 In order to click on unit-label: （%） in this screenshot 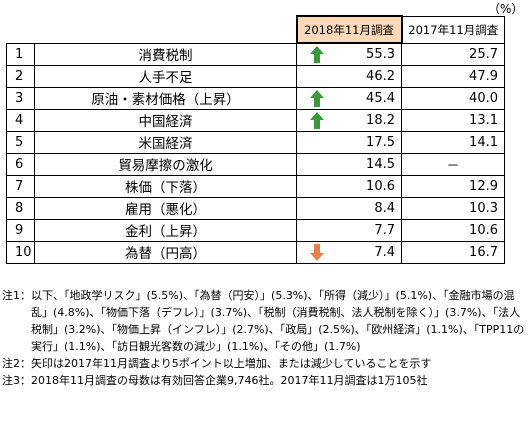, I will do `click(506, 9)`.